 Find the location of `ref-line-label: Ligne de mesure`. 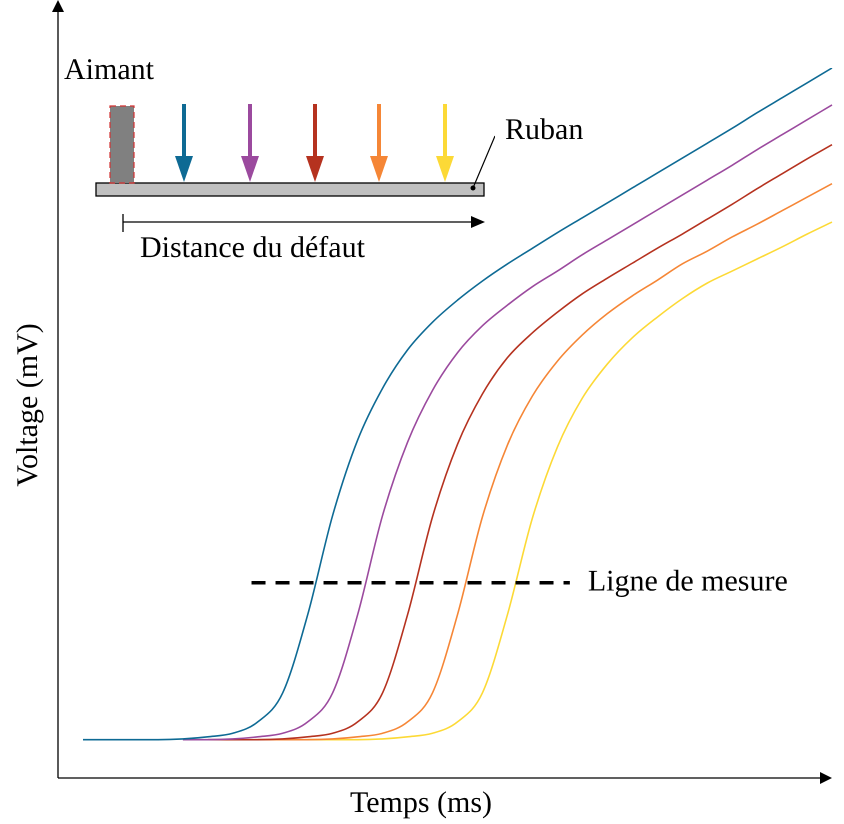

ref-line-label: Ligne de mesure is located at coordinates (688, 581).